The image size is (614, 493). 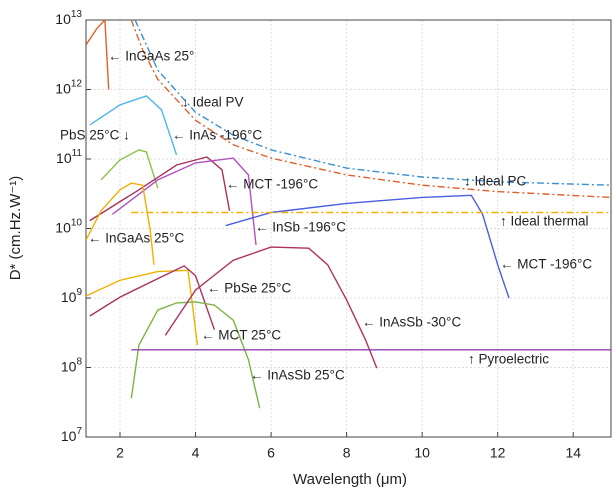 What do you see at coordinates (68, 18) in the screenshot?
I see `y-tick-label: 10¹³` at bounding box center [68, 18].